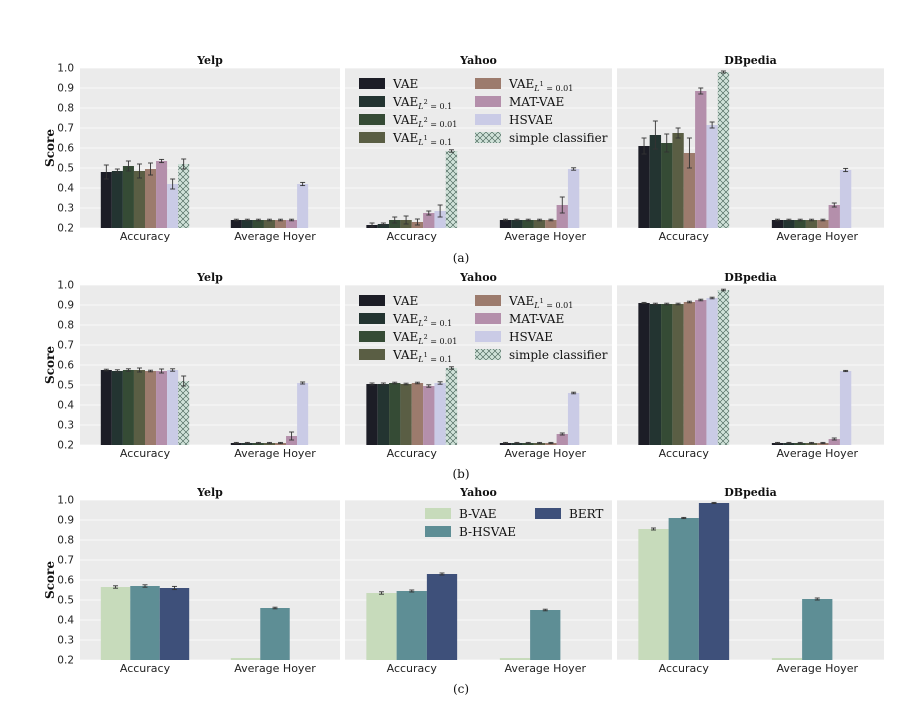 The width and height of the screenshot is (923, 711). What do you see at coordinates (65, 346) in the screenshot?
I see `y-tick-label: 0.7` at bounding box center [65, 346].